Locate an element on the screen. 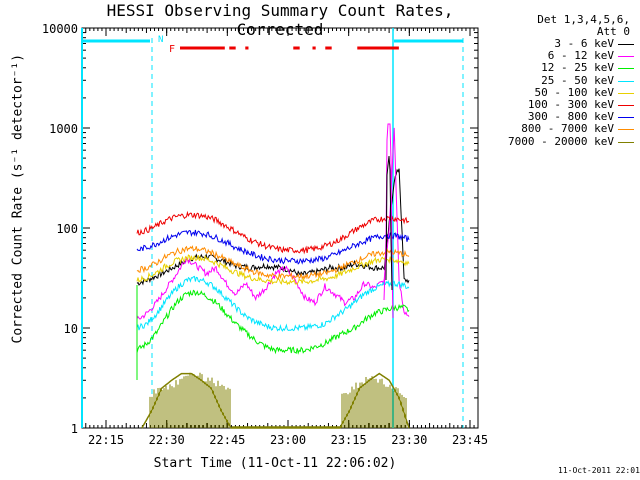  legend-entry-label: 6 - 12 keV is located at coordinates (580, 56).